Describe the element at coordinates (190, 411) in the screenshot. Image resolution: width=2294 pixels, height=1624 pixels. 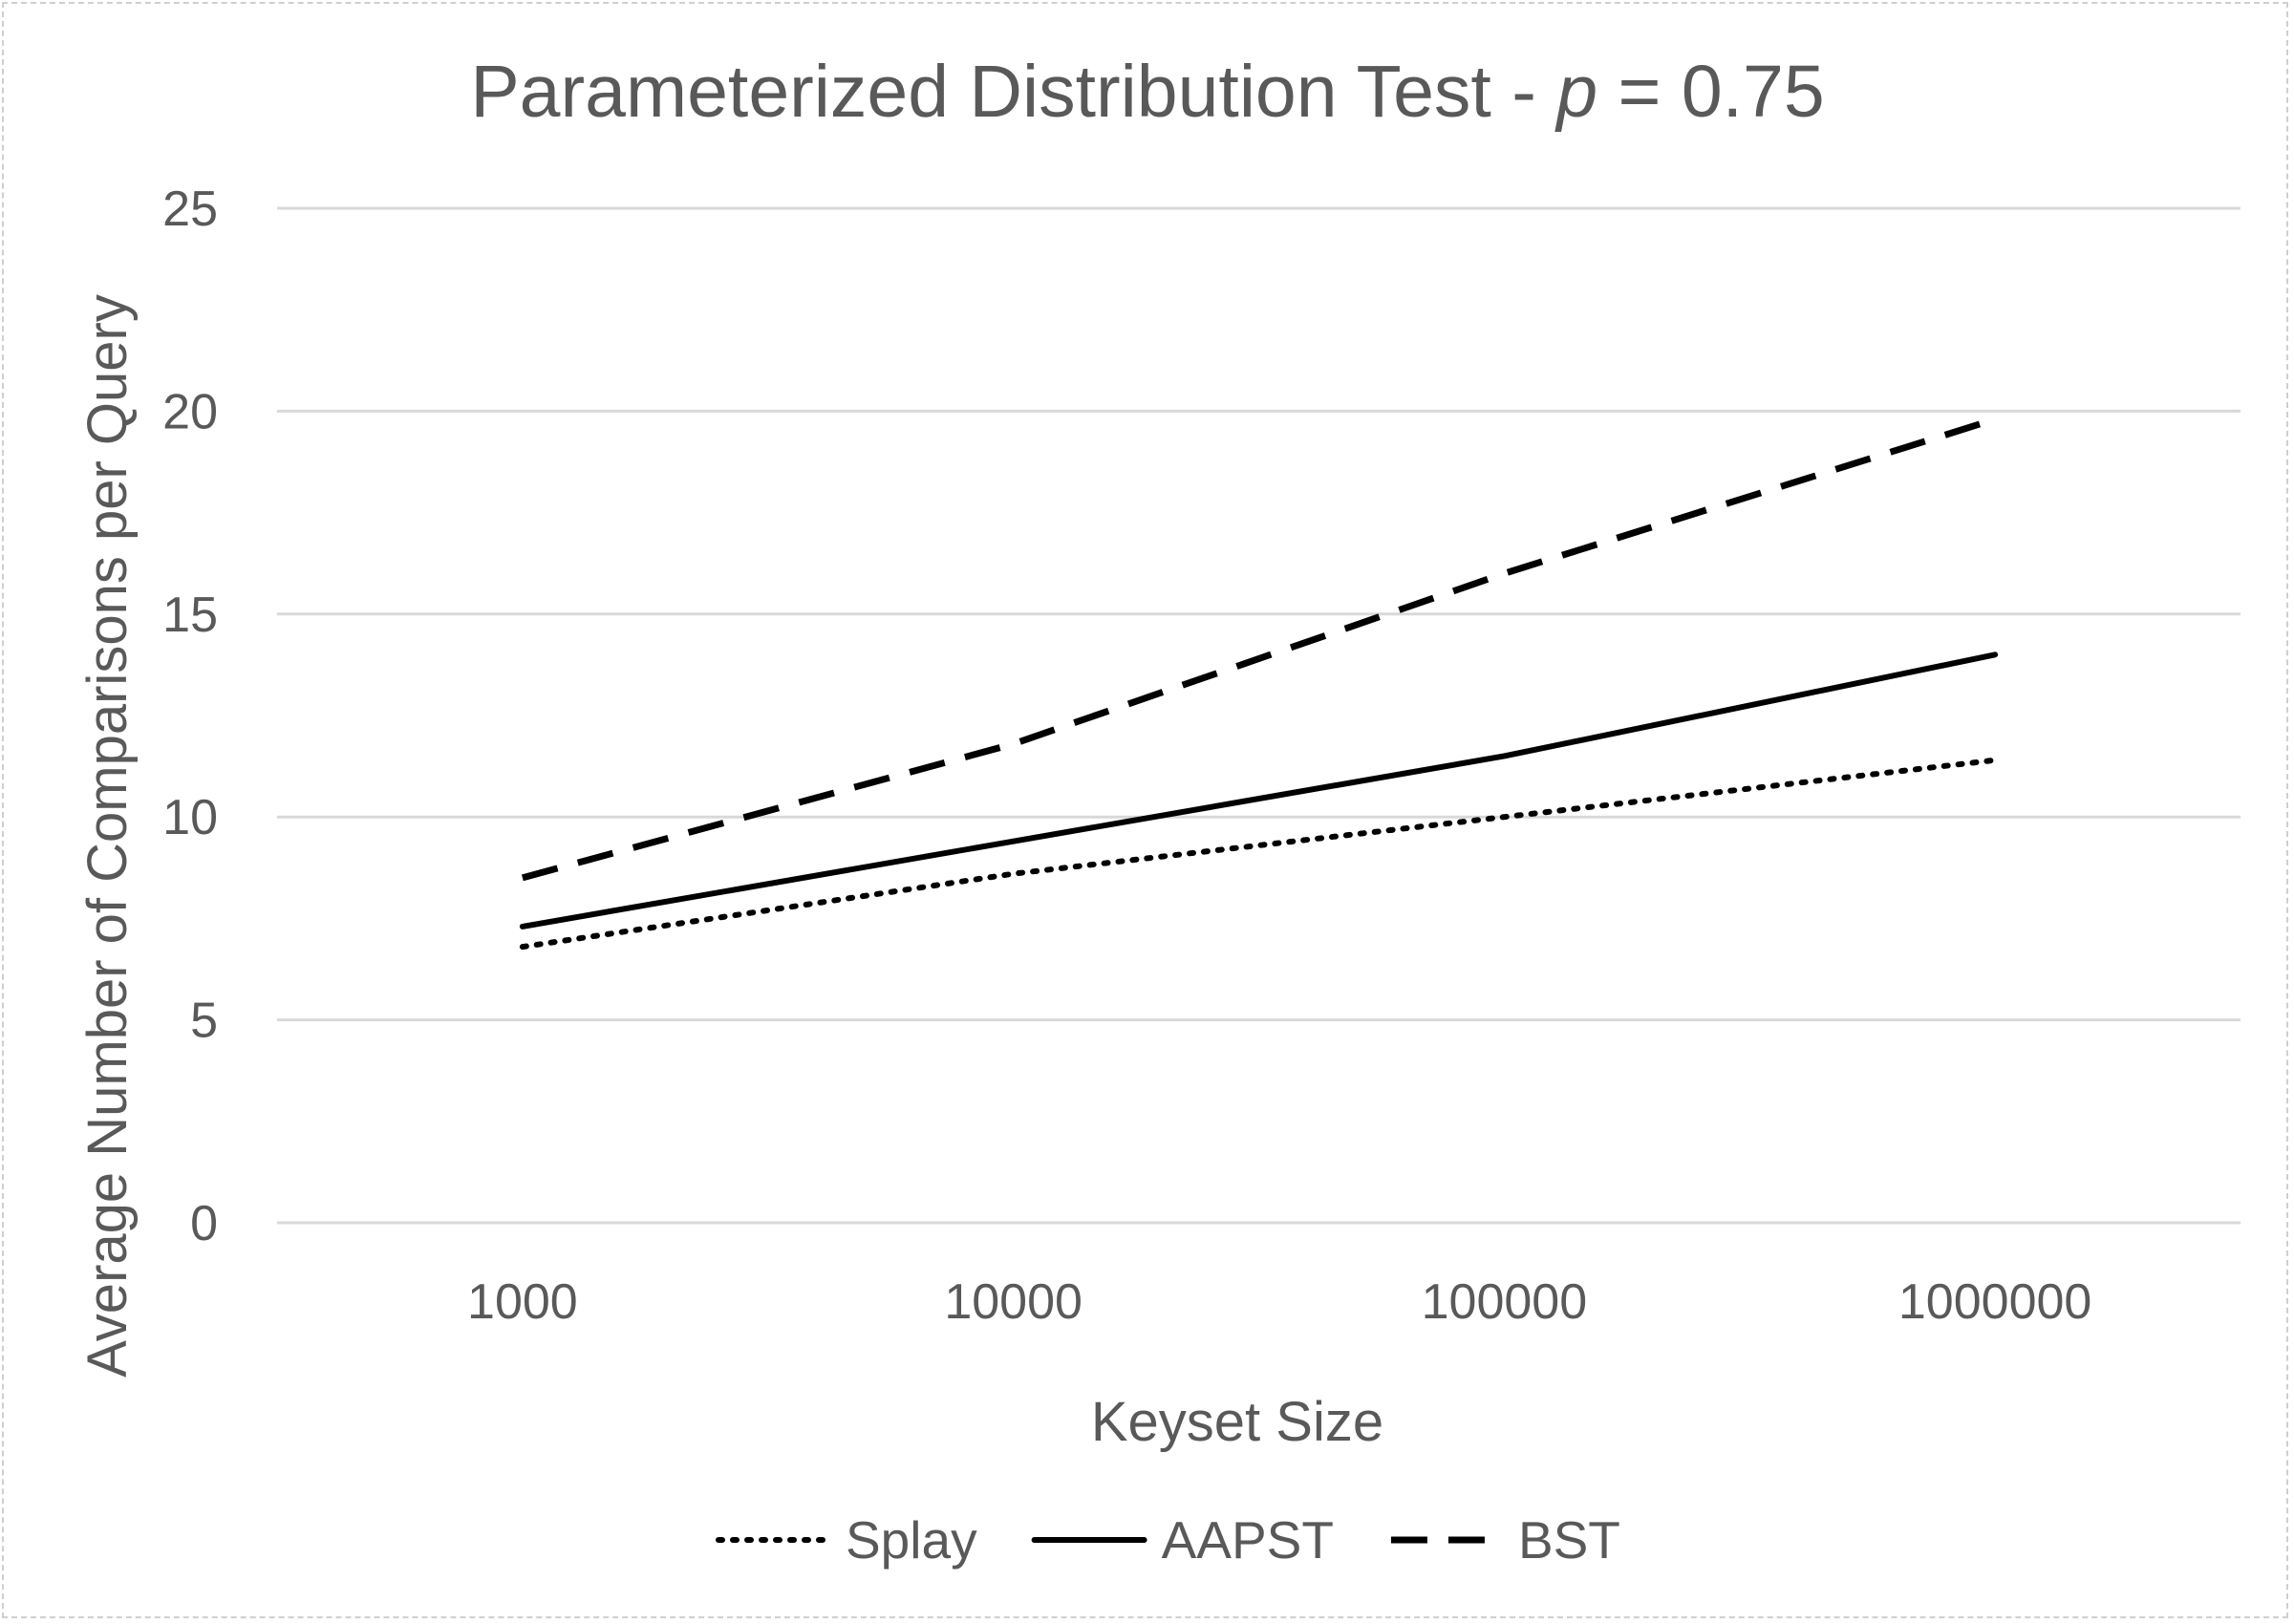
I see `y-tick-label: 20` at that location.